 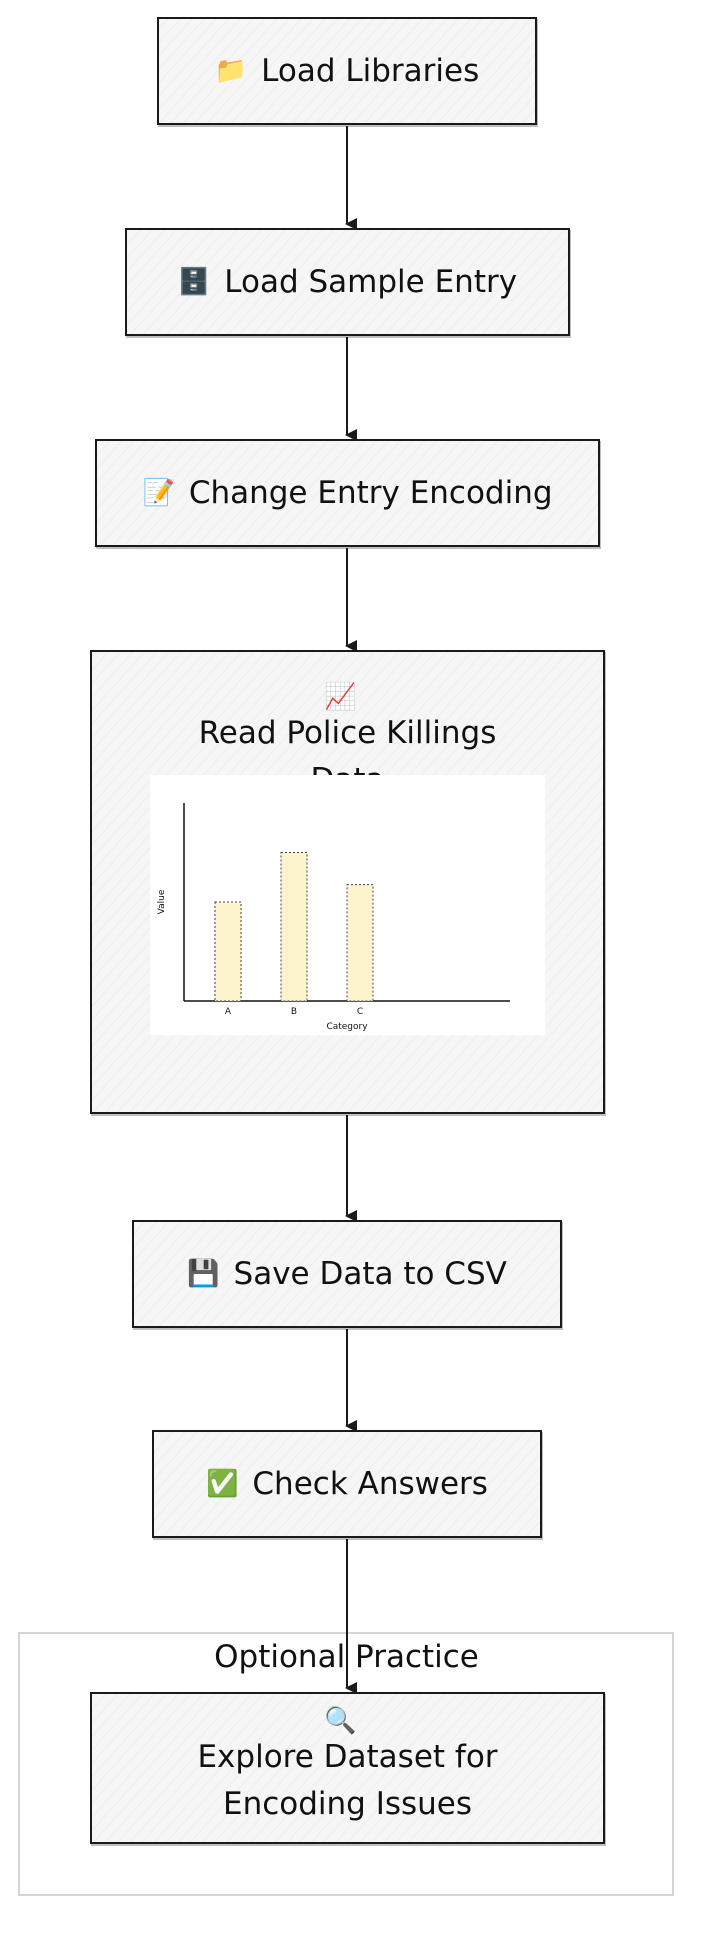 What do you see at coordinates (294, 927) in the screenshot?
I see `bar-B` at bounding box center [294, 927].